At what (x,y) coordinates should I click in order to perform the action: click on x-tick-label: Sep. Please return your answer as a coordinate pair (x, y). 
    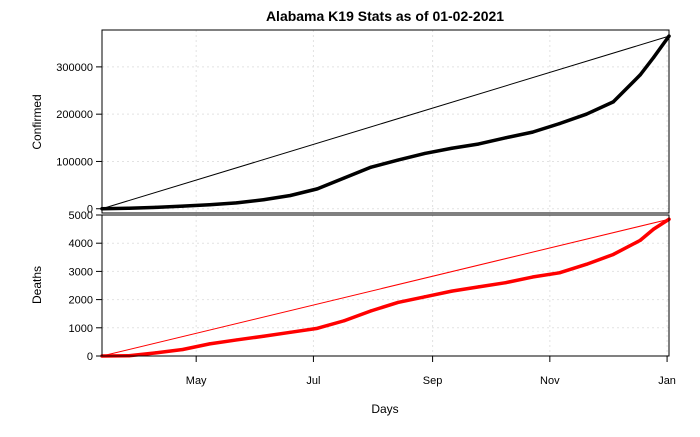
    Looking at the image, I should click on (433, 381).